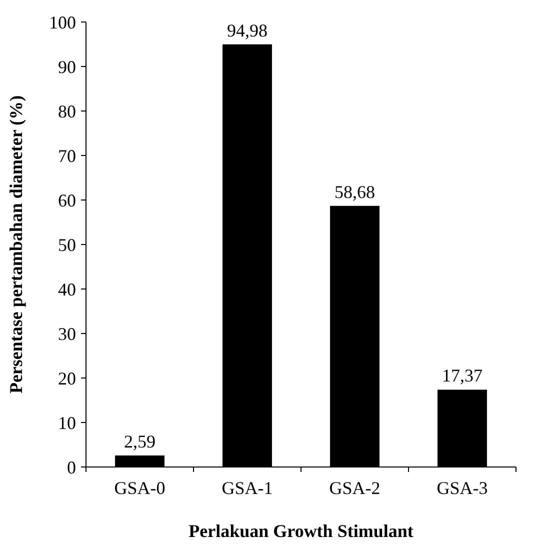  What do you see at coordinates (62, 22) in the screenshot?
I see `y-tick-label: 100` at bounding box center [62, 22].